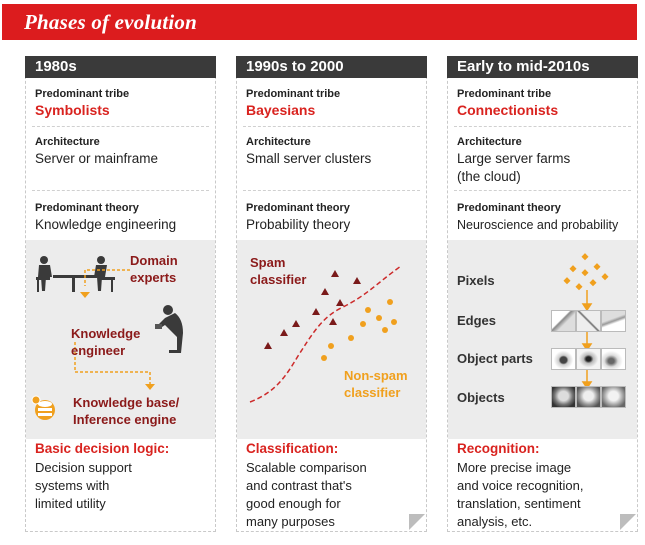 The image size is (645, 545). What do you see at coordinates (110, 22) in the screenshot?
I see `page-title: Phases of evolution` at bounding box center [110, 22].